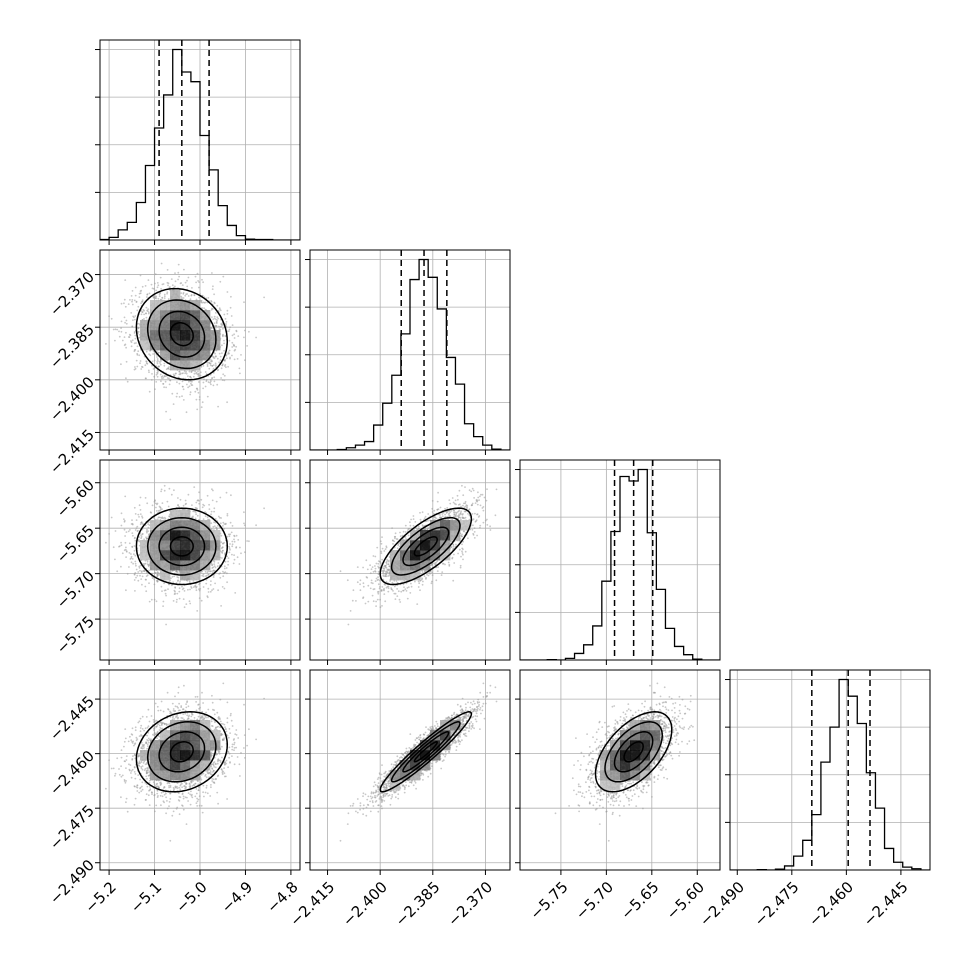 This screenshot has width=970, height=970. What do you see at coordinates (182, 334) in the screenshot?
I see `contour-line` at bounding box center [182, 334].